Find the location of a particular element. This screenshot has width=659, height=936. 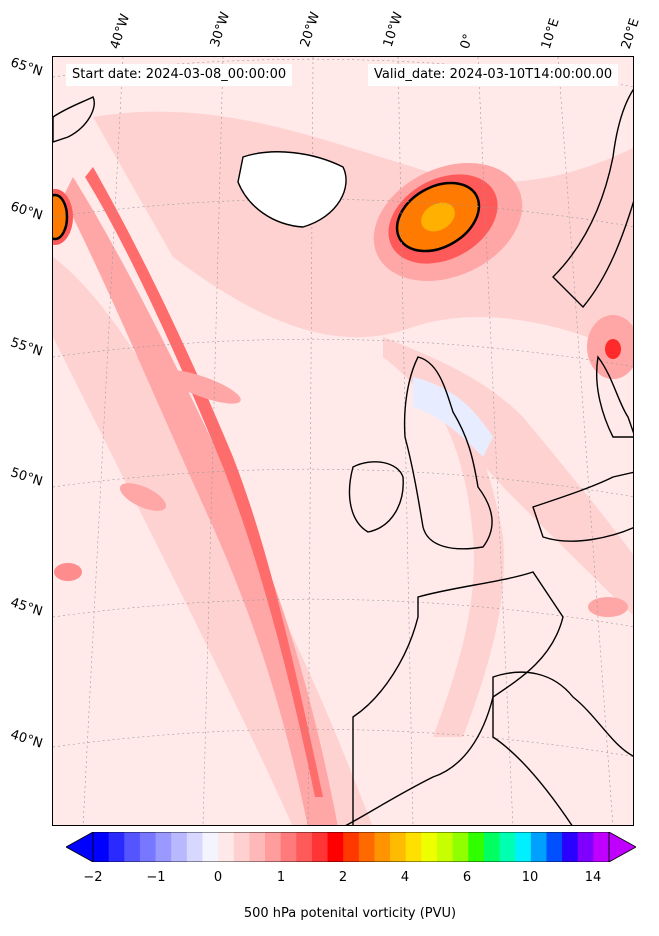

norway is located at coordinates (592, 198).